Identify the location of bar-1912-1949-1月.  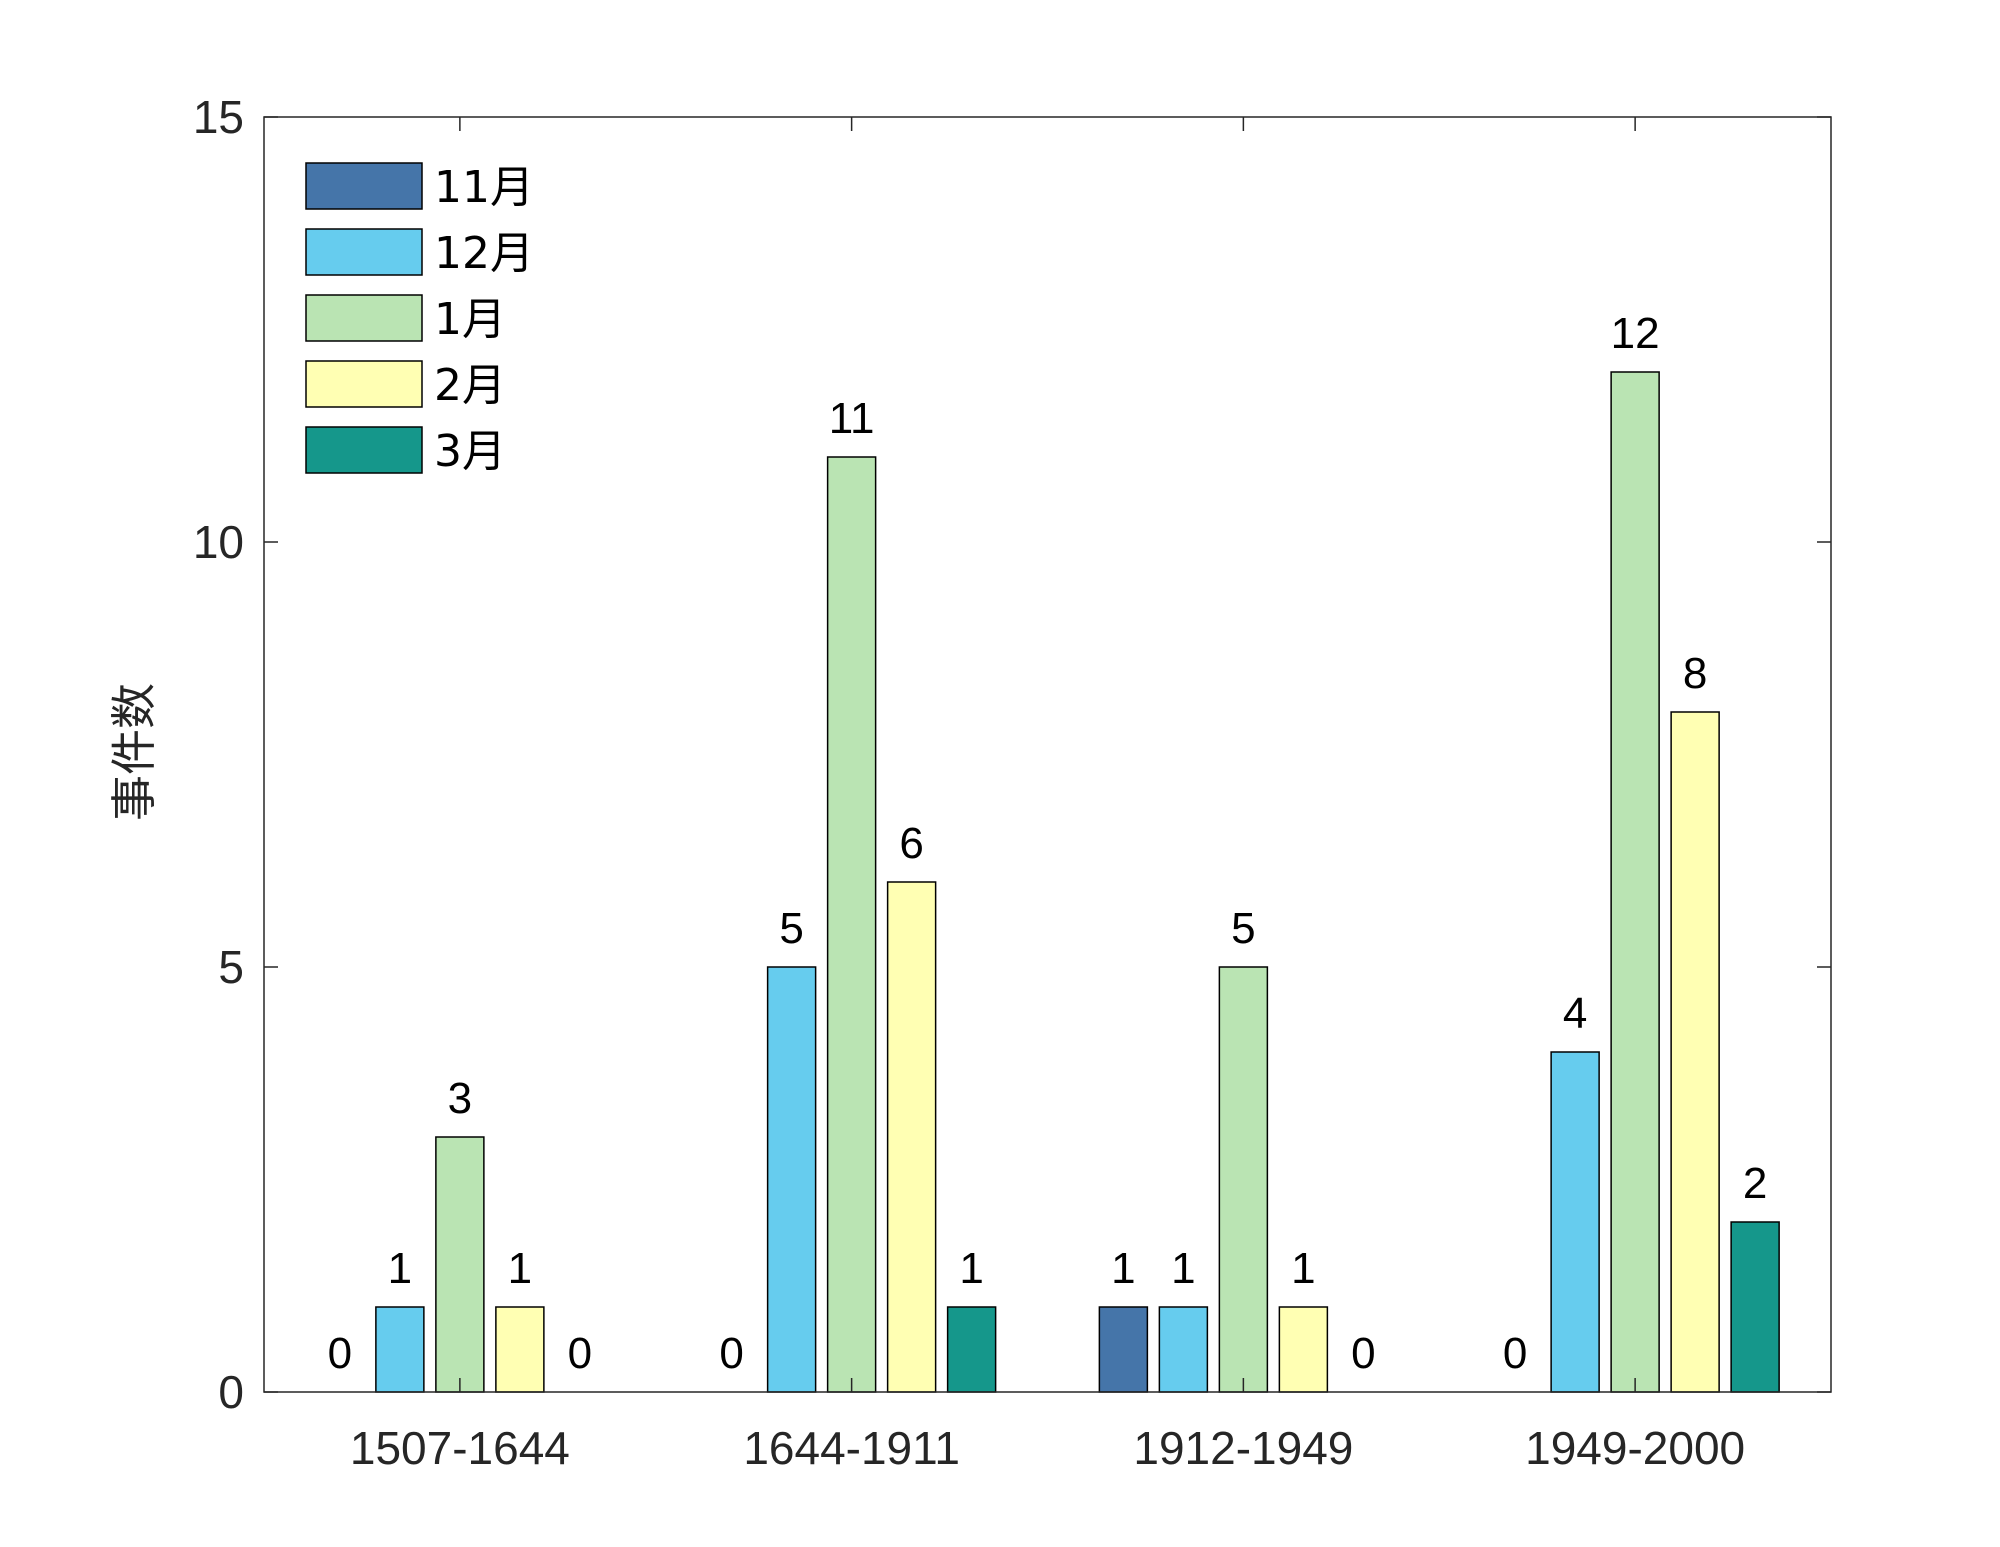
(1243, 1179).